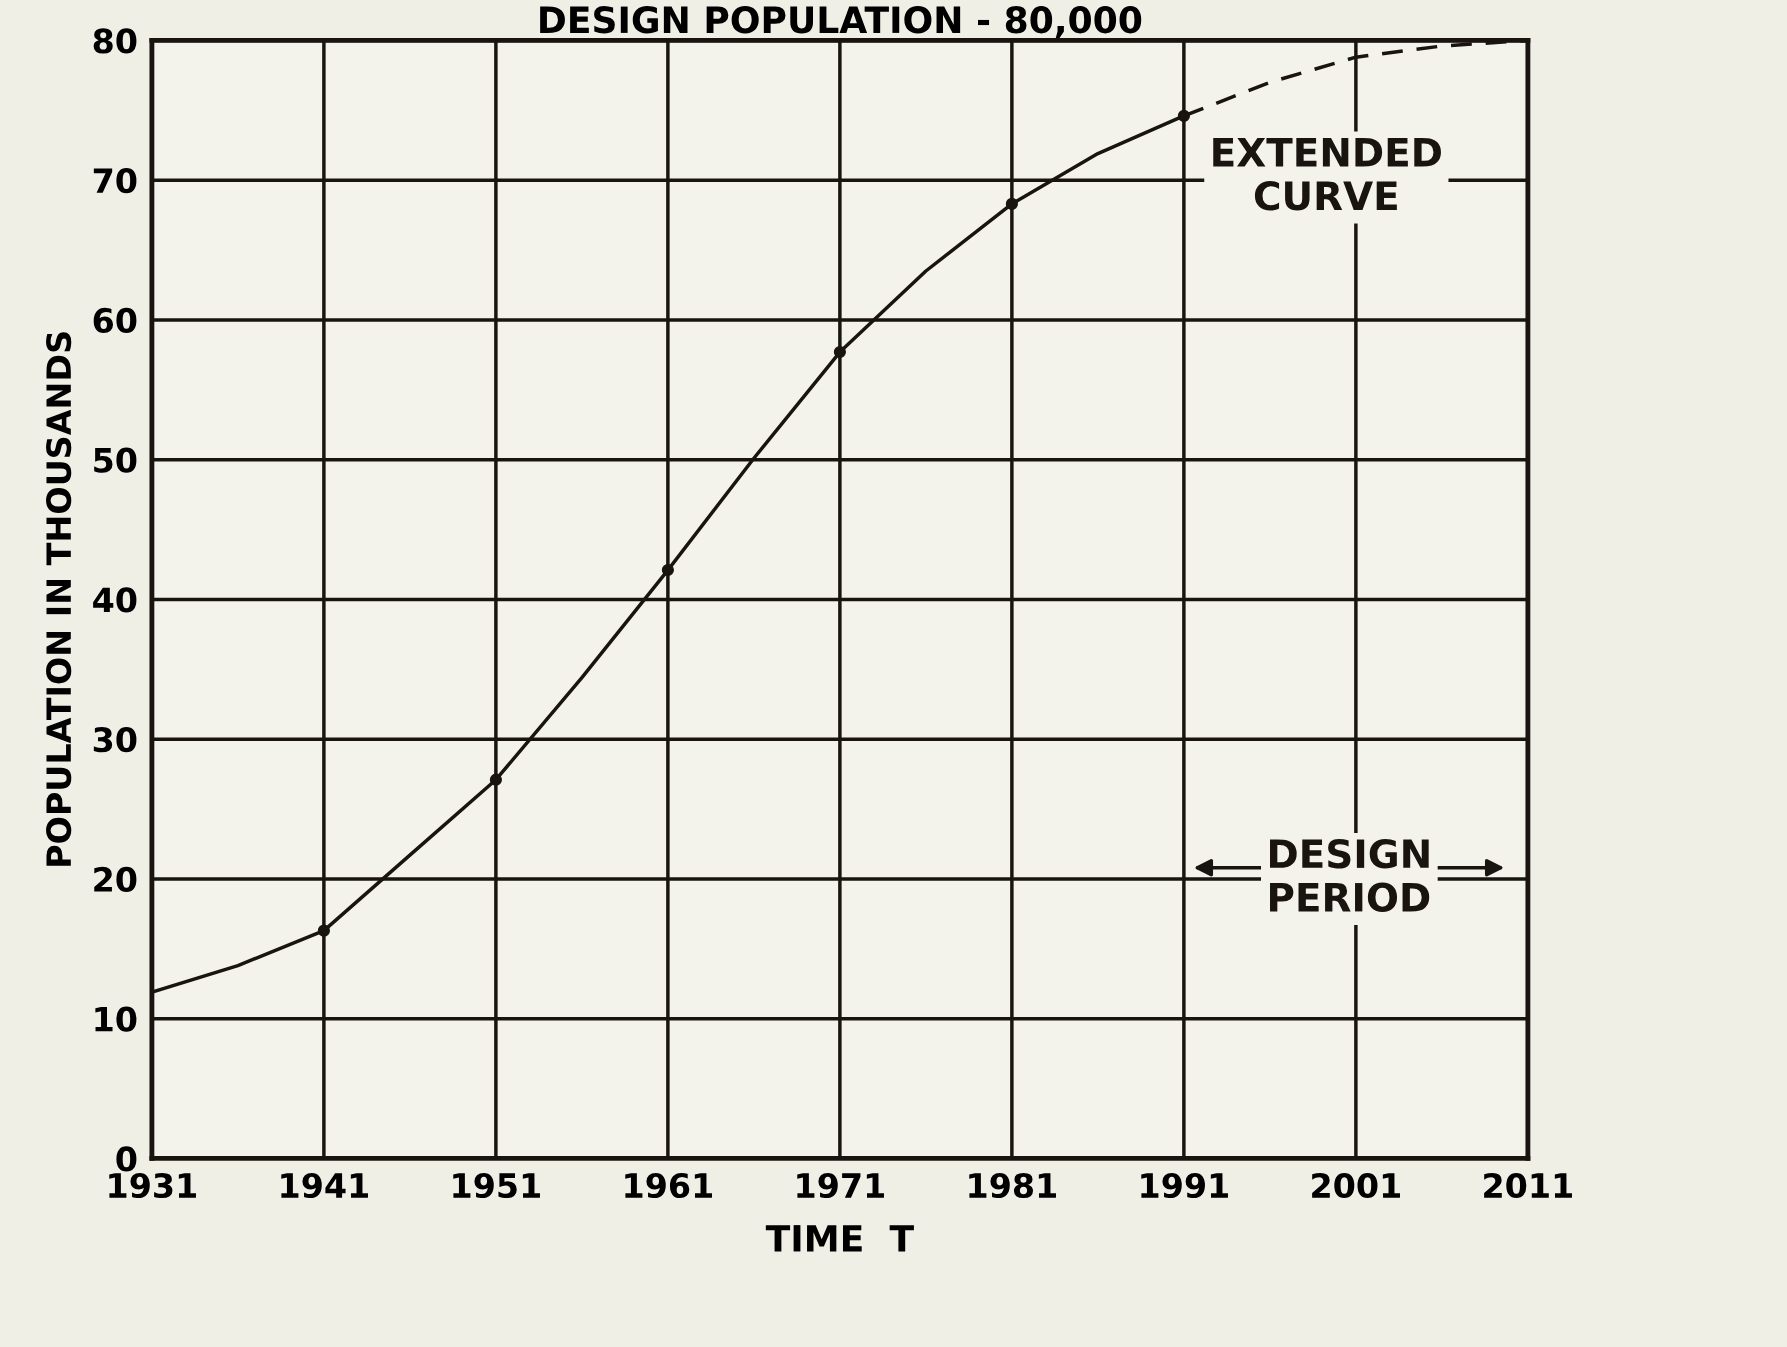  What do you see at coordinates (1356, 1185) in the screenshot?
I see `x-tick-label: 2001` at bounding box center [1356, 1185].